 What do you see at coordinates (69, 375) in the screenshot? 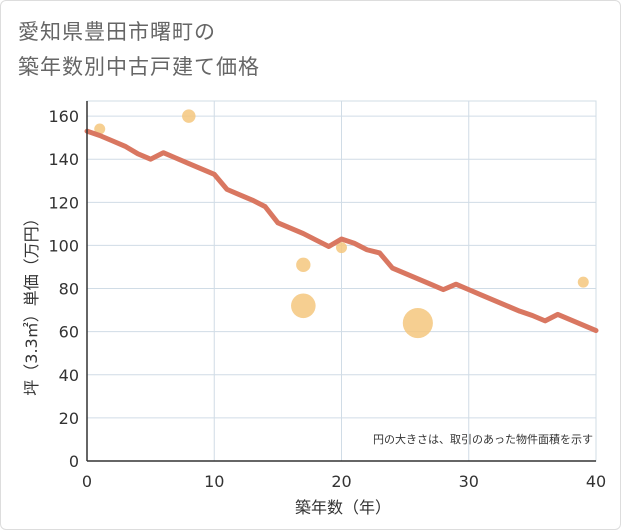
I see `y-tick-label-2: 40` at bounding box center [69, 375].